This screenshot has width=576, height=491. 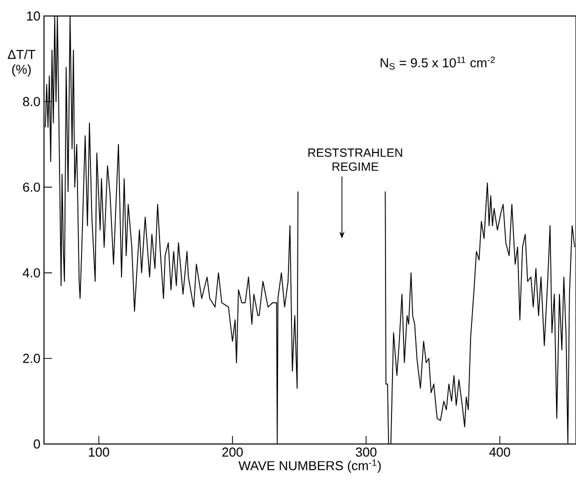 I want to click on y-tick-label: 10, so click(x=33, y=16).